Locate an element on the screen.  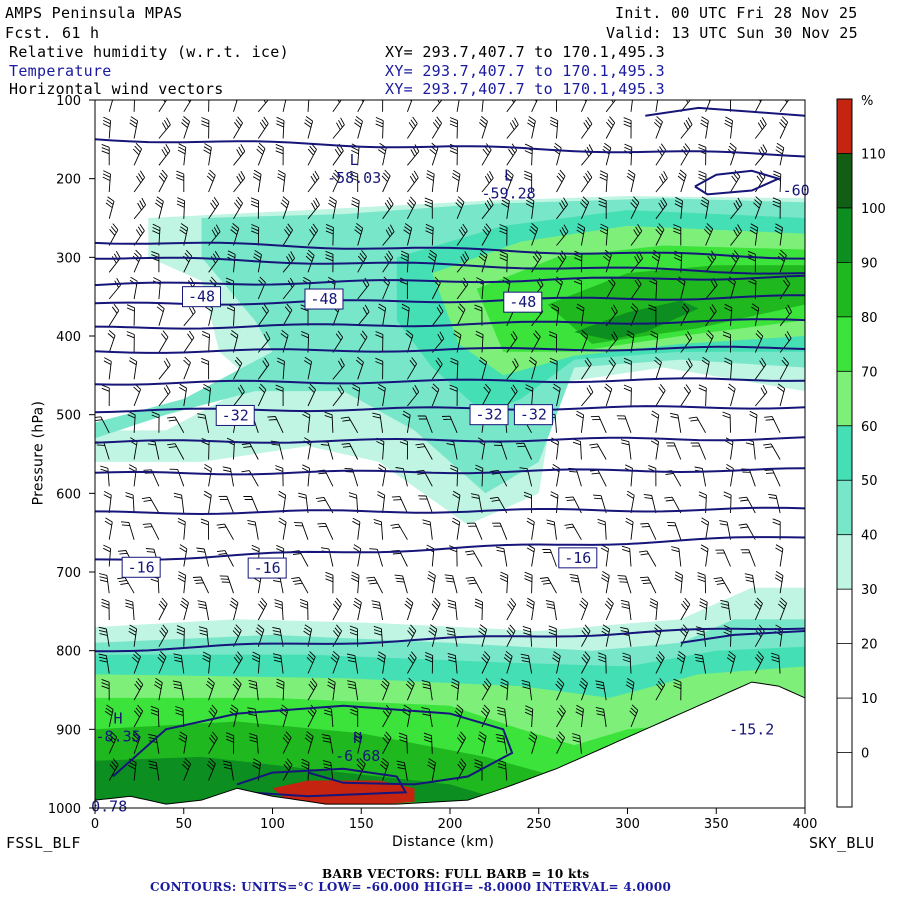
extremum-marker-1: L is located at coordinates (508, 176).